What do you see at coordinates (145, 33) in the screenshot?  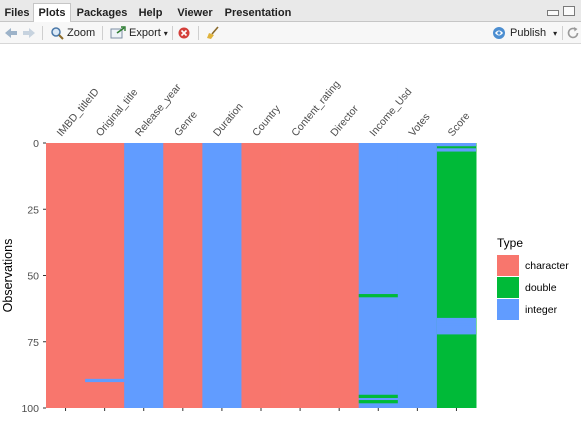 I see `export-label: Export` at bounding box center [145, 33].